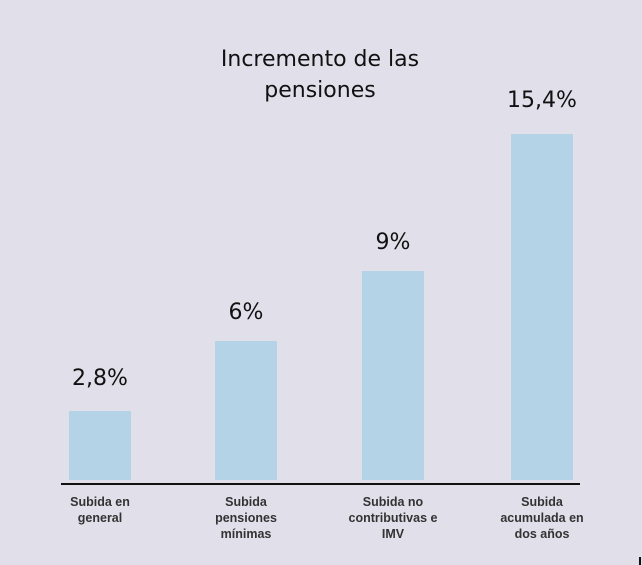  Describe the element at coordinates (542, 307) in the screenshot. I see `bar-subida-acumulada` at that location.